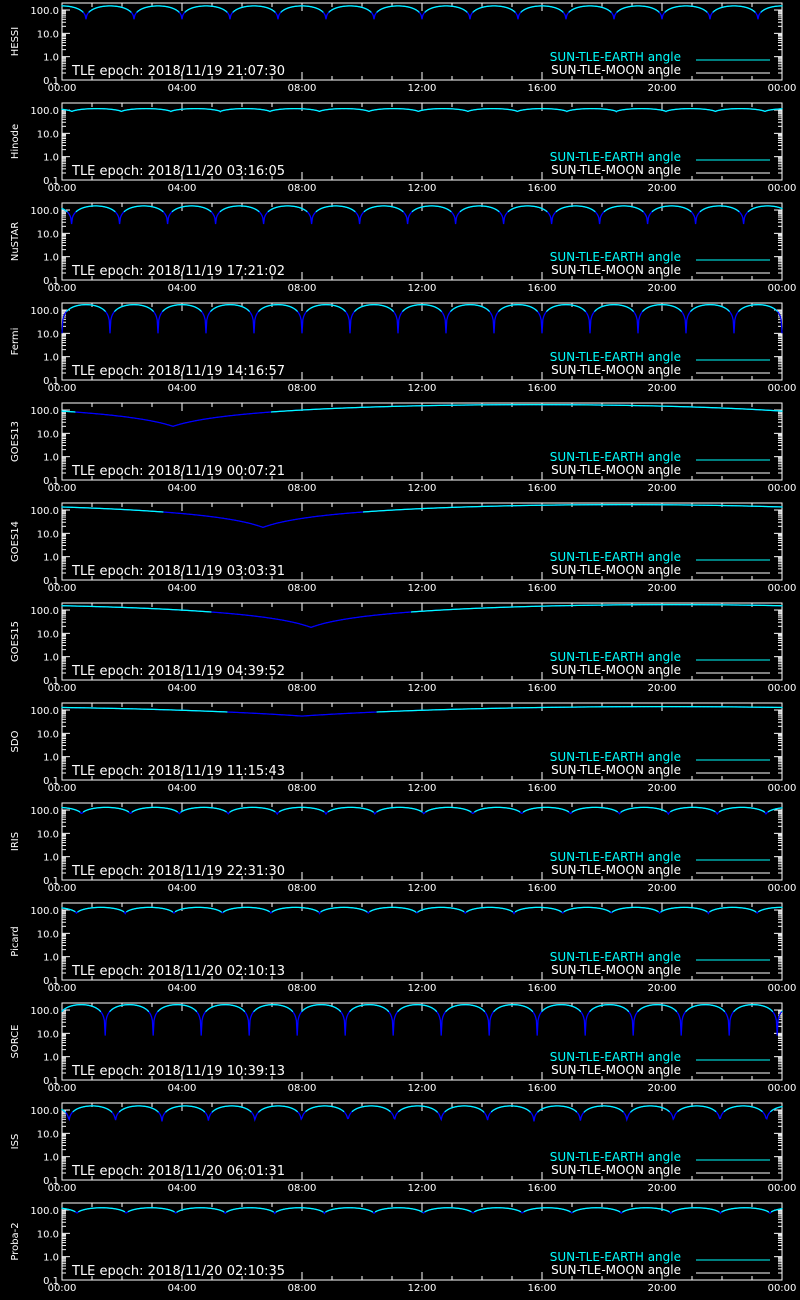 Image resolution: width=800 pixels, height=1300 pixels. Describe the element at coordinates (44, 11) in the screenshot. I see `y-tick-label: 100.0` at that location.